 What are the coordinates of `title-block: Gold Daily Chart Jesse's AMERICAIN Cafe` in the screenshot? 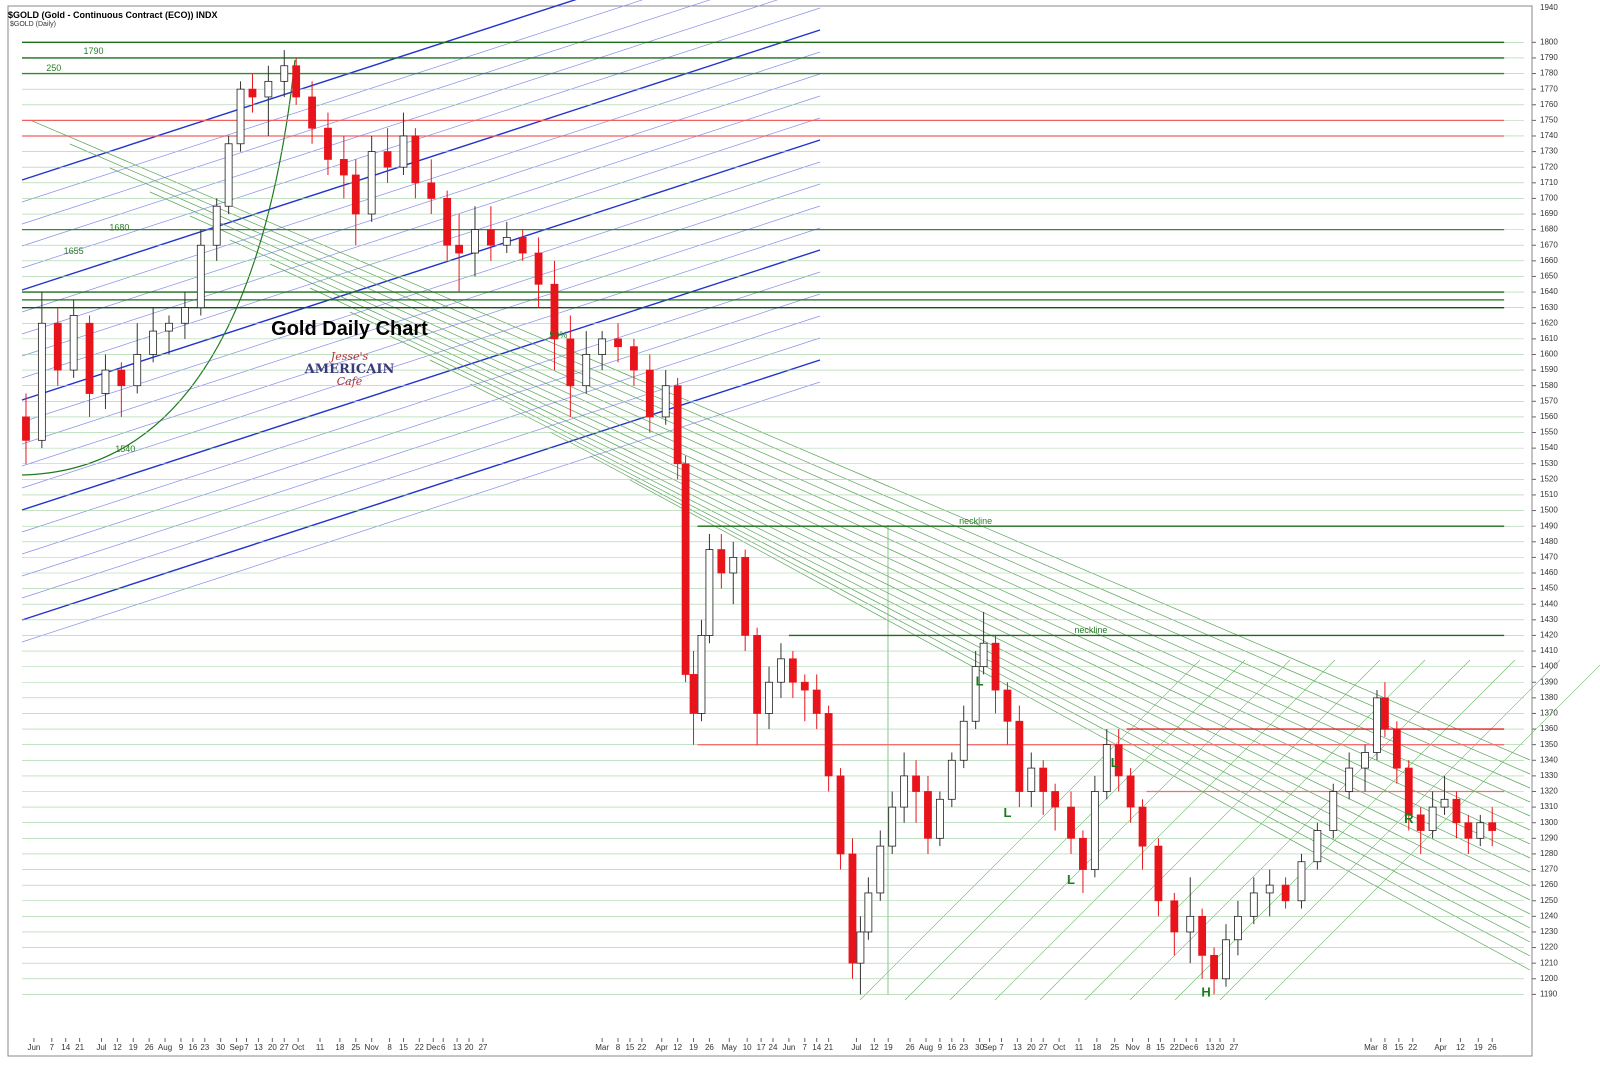 It's located at (349, 353).